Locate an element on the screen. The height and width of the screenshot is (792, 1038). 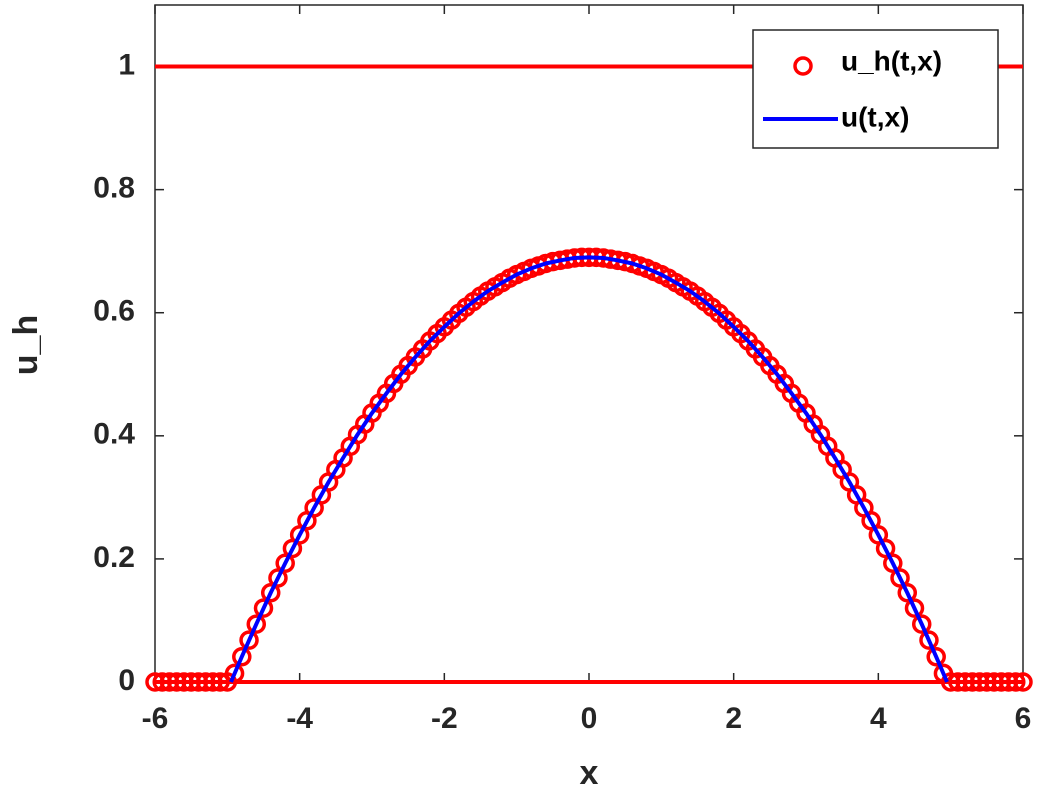
legend-box is located at coordinates (875, 89).